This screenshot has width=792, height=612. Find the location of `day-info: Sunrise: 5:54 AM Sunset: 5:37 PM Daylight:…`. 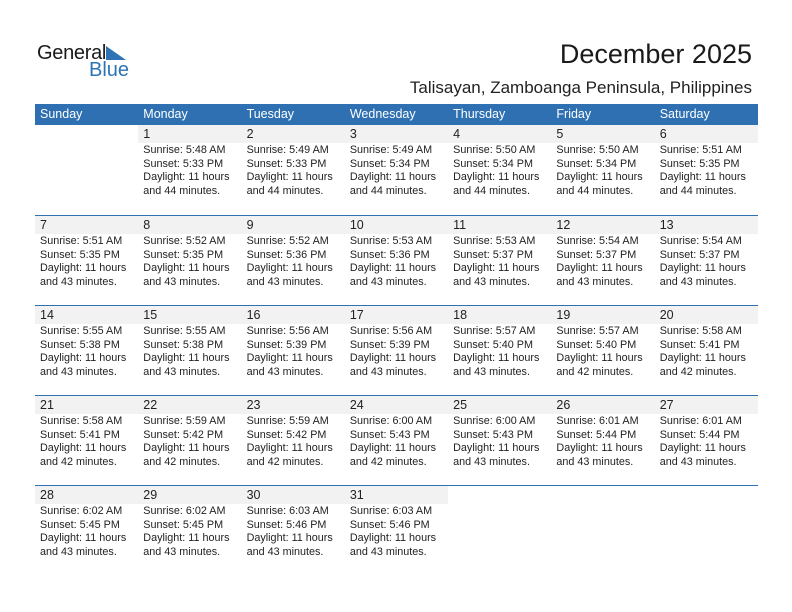

day-info: Sunrise: 5:54 AM Sunset: 5:37 PM Daylight:… is located at coordinates (706, 261).